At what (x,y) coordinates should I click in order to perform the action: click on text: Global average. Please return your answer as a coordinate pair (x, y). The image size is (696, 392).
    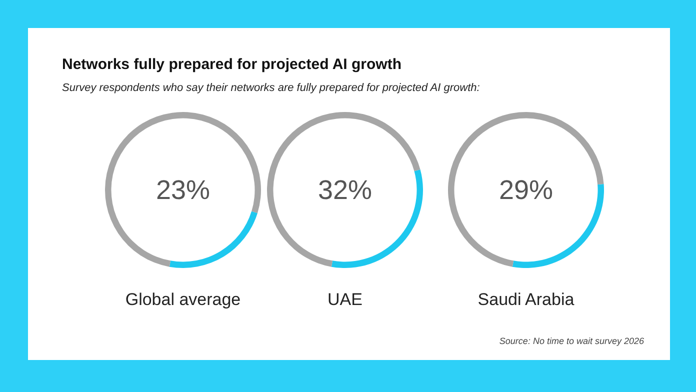
    Looking at the image, I should click on (183, 300).